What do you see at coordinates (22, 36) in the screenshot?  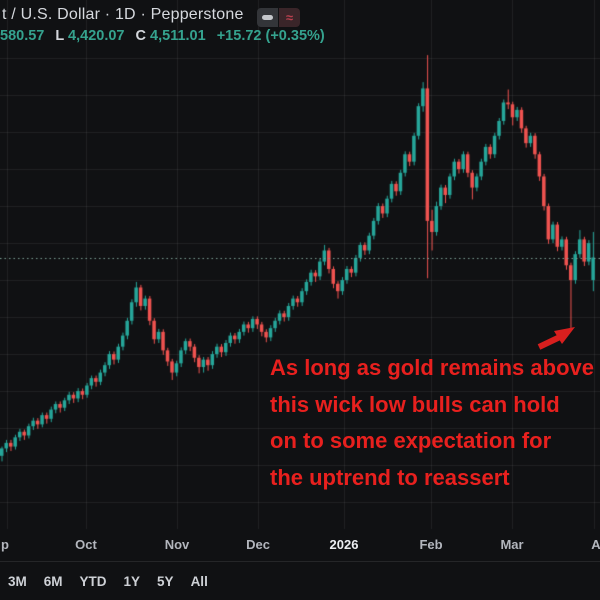 I see `high-value: 580.57` at bounding box center [22, 36].